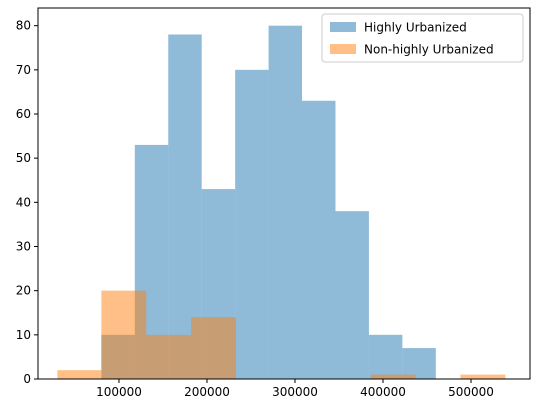 This screenshot has width=543, height=417. Describe the element at coordinates (415, 28) in the screenshot. I see `legend-label: Highly Urbanized` at that location.